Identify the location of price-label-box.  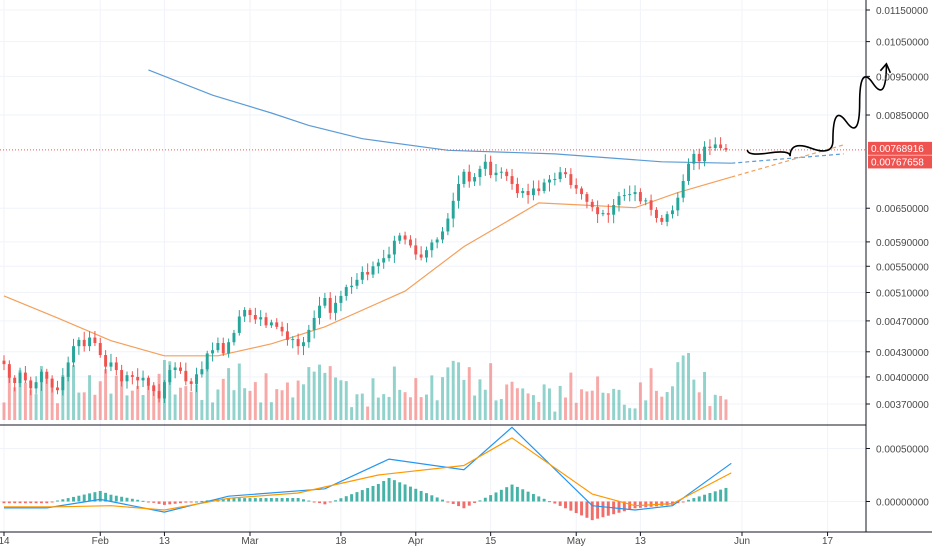
(900, 162).